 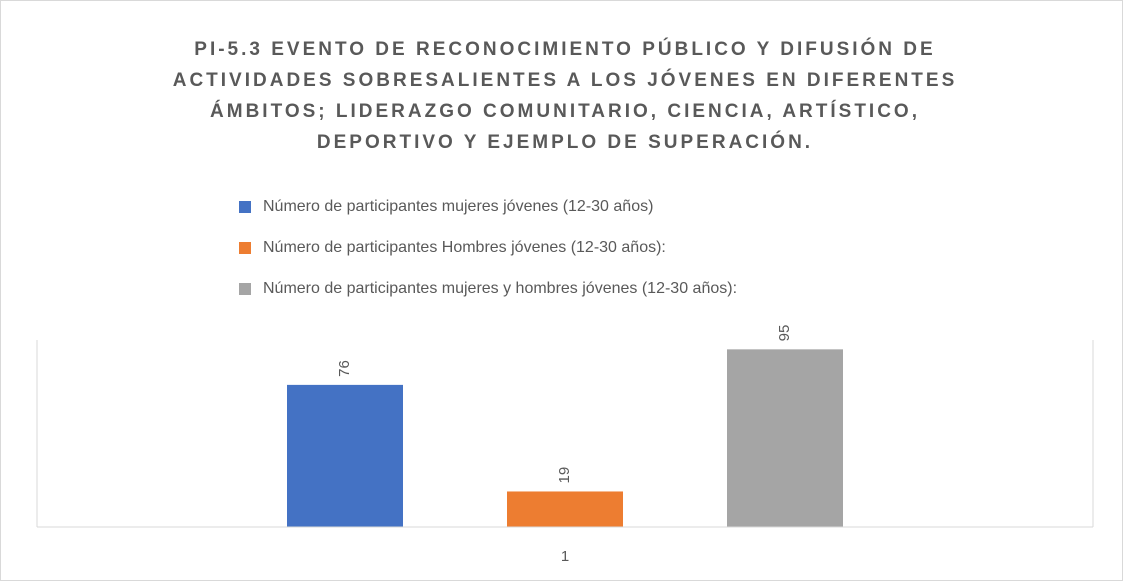 What do you see at coordinates (784, 333) in the screenshot?
I see `data-label: 95` at bounding box center [784, 333].